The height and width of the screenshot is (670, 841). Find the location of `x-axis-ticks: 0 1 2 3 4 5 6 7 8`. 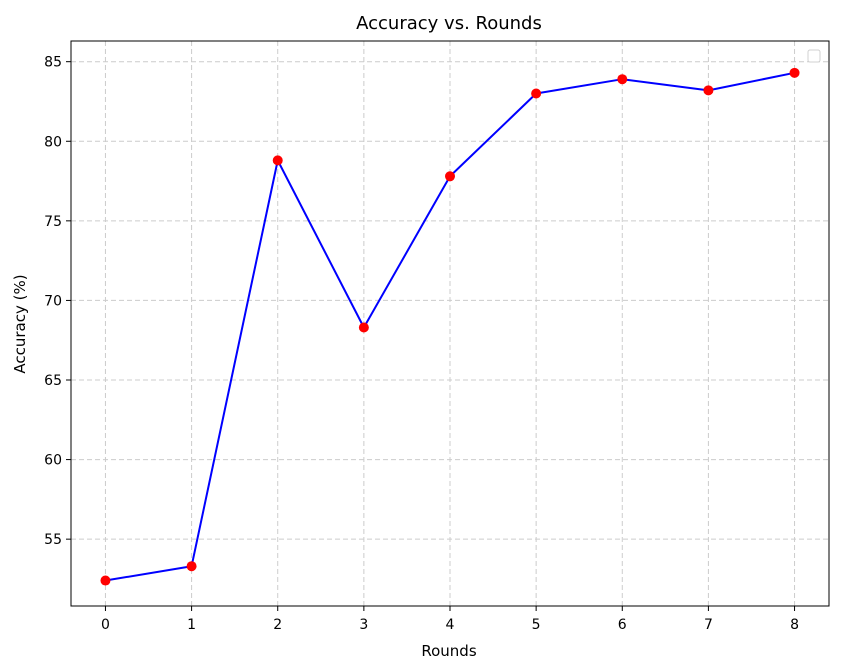

x-axis-ticks: 0 1 2 3 4 5 6 7 8 is located at coordinates (450, 619).